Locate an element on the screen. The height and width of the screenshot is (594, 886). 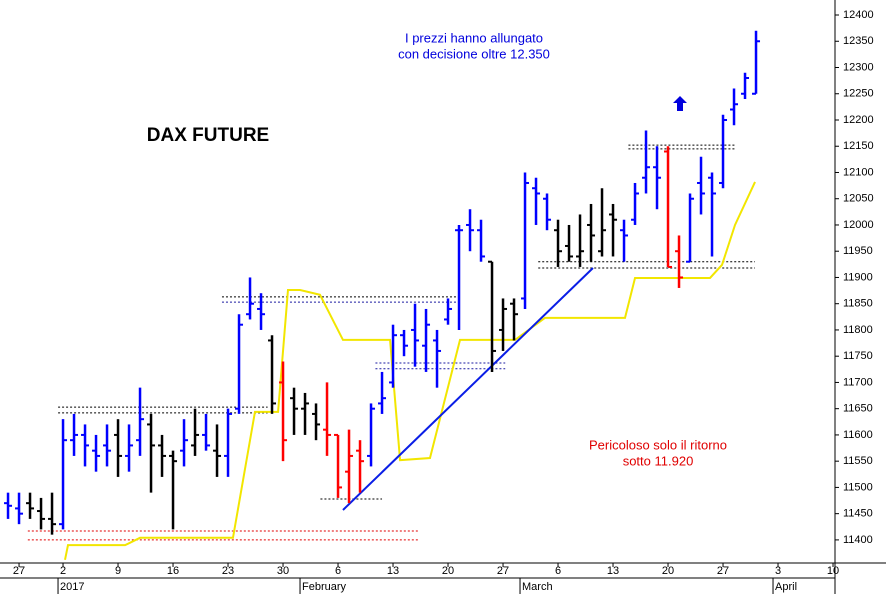
x-tick-label: 16 is located at coordinates (173, 571).